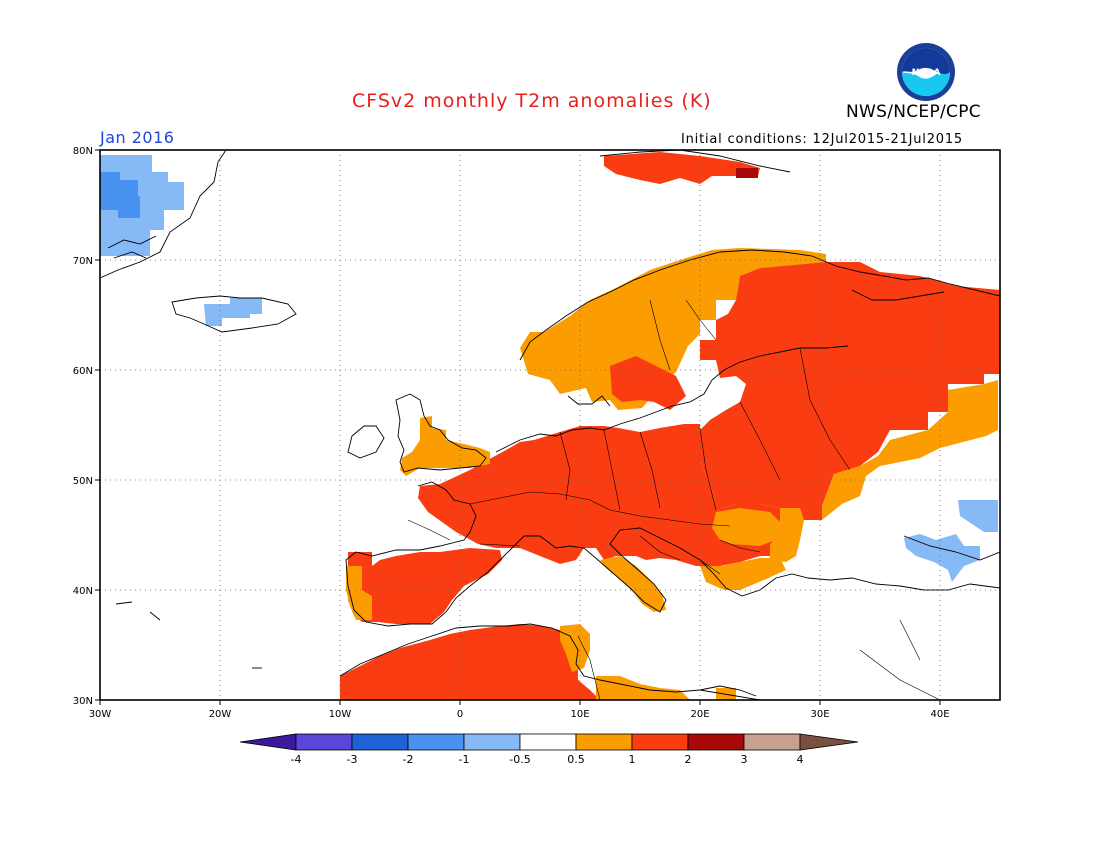 This screenshot has height=850, width=1100. I want to click on lat-label: 80N, so click(83, 151).